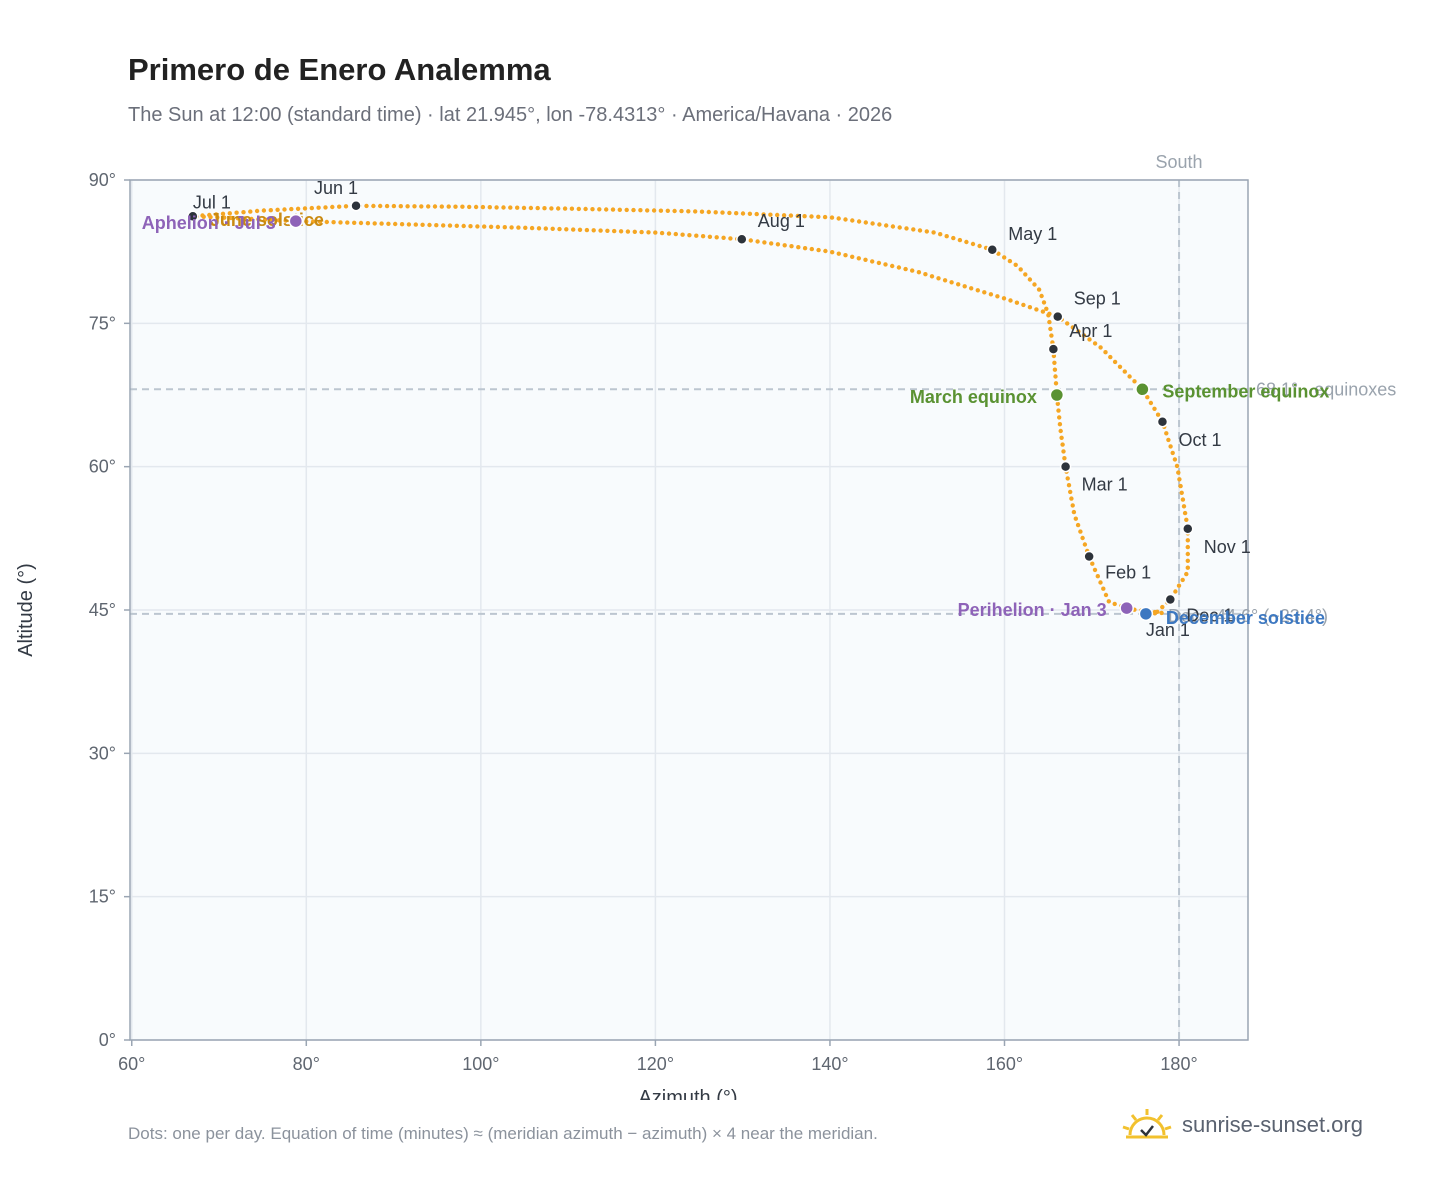  Describe the element at coordinates (1147, 1124) in the screenshot. I see `sun-check-icon` at that location.